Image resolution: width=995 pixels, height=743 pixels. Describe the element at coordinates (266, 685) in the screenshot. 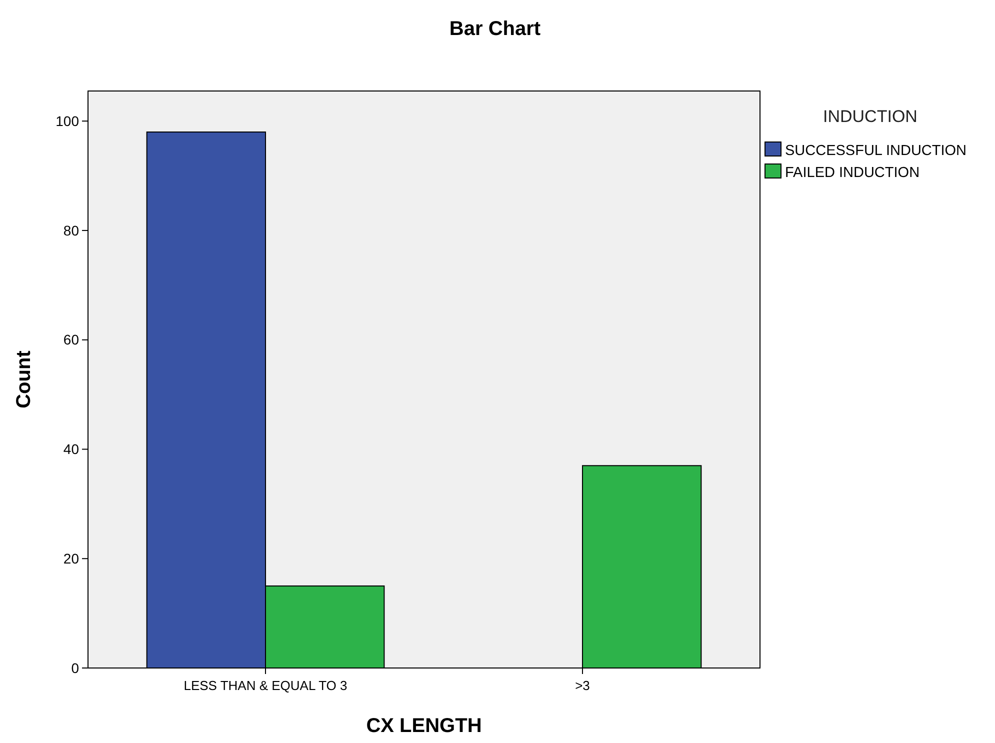

I see `x-tick-label: LESS THAN & EQUAL TO 3` at that location.